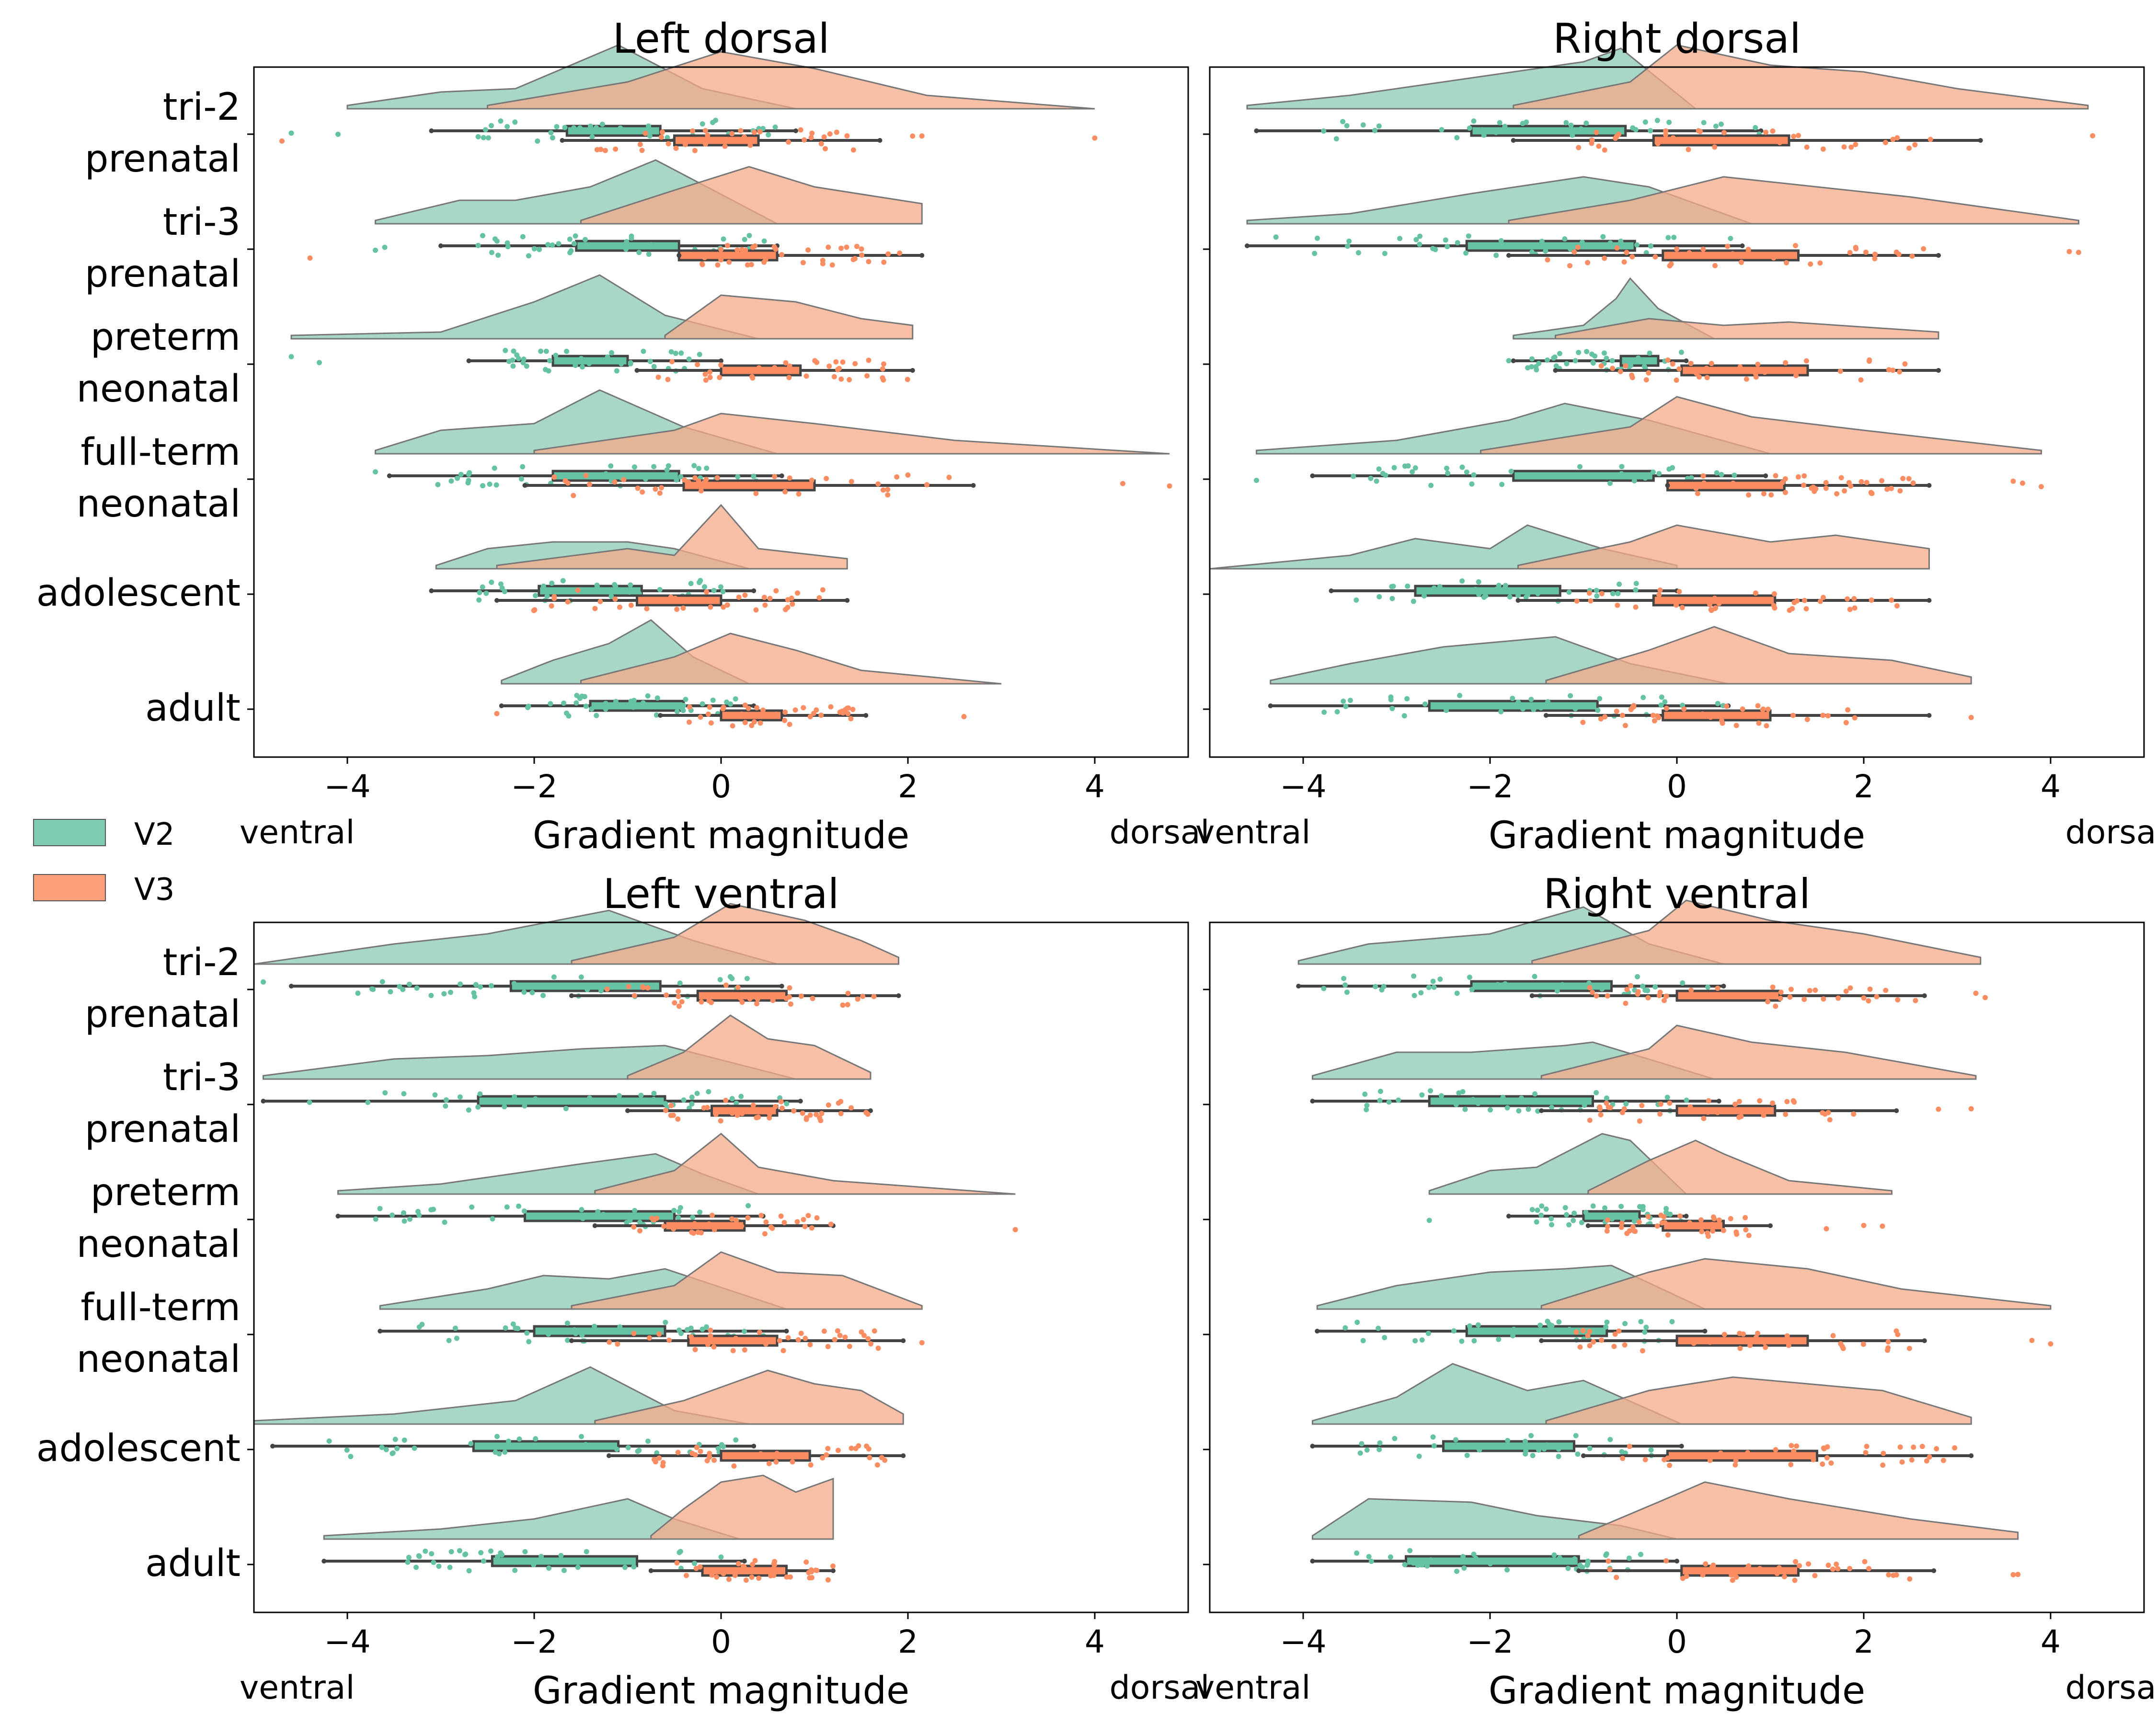  Describe the element at coordinates (202, 222) in the screenshot. I see `y-tick-label: tri-3` at that location.